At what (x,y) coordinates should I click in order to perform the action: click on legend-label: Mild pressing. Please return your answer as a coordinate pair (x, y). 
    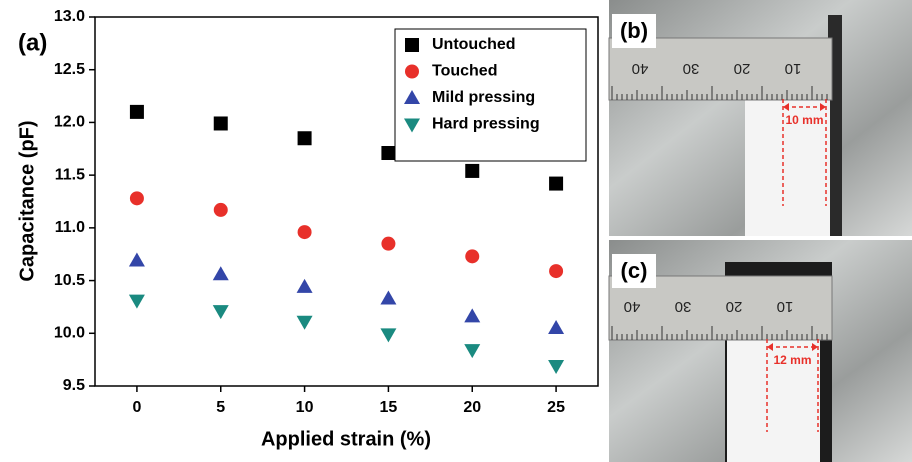
    Looking at the image, I should click on (483, 97).